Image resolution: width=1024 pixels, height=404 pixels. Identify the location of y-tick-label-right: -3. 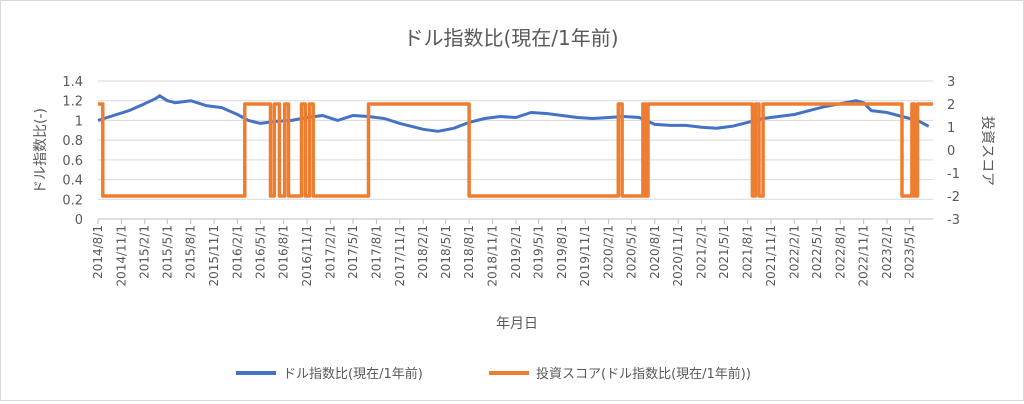
(953, 220).